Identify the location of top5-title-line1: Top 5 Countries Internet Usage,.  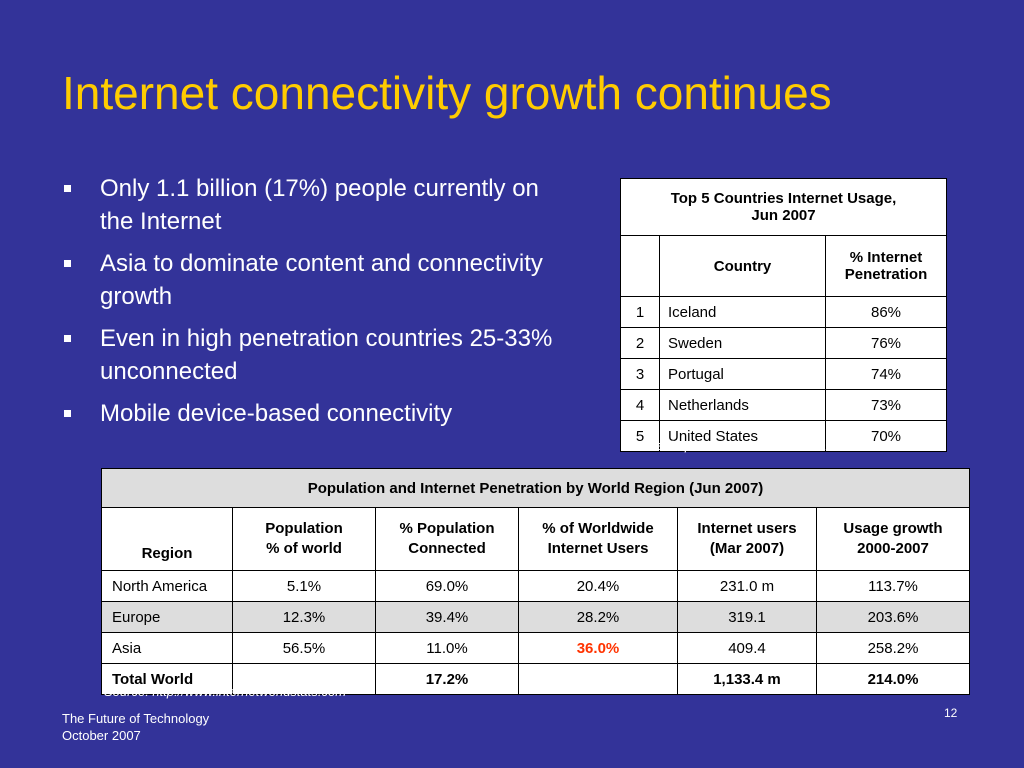
(783, 198).